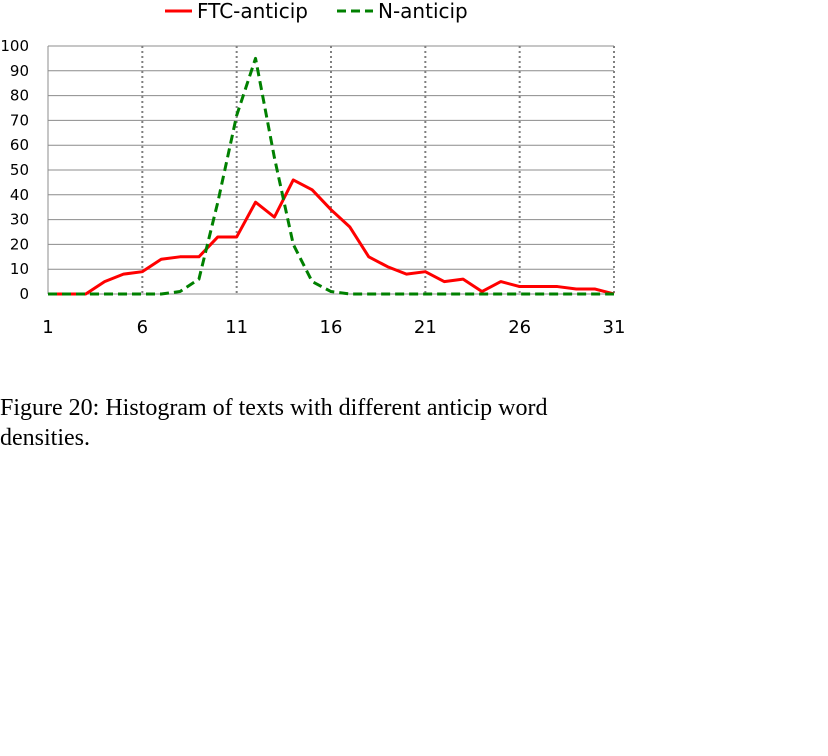 The image size is (828, 756). I want to click on y-tick-label: 100, so click(14, 46).